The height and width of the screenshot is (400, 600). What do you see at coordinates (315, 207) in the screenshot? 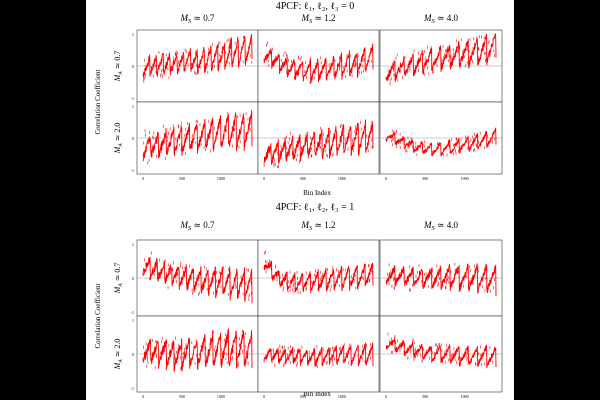
I see `chart-title: 4PCF: ℓ₁, ℓ₂, ℓ₃ = 1` at bounding box center [315, 207].